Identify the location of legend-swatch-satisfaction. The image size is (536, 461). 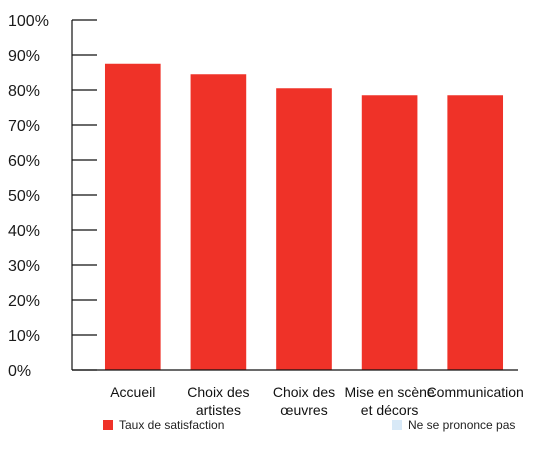
(108, 425).